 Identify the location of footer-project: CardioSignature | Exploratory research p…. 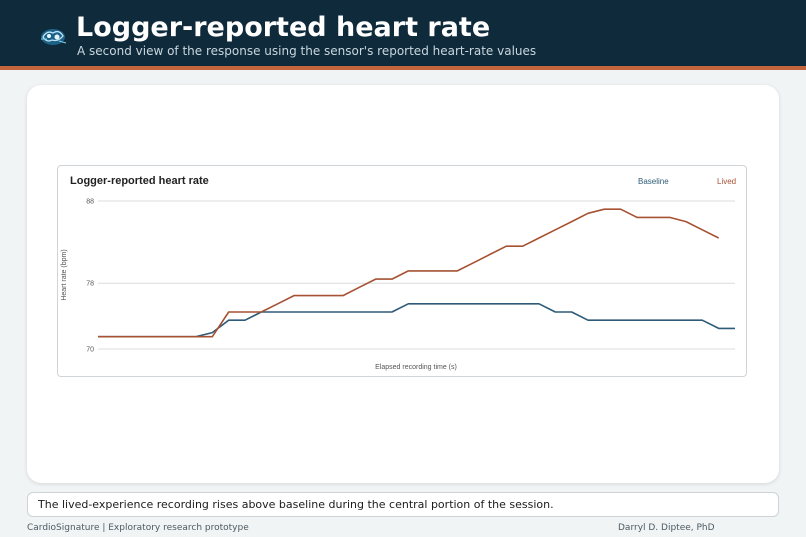
(138, 528).